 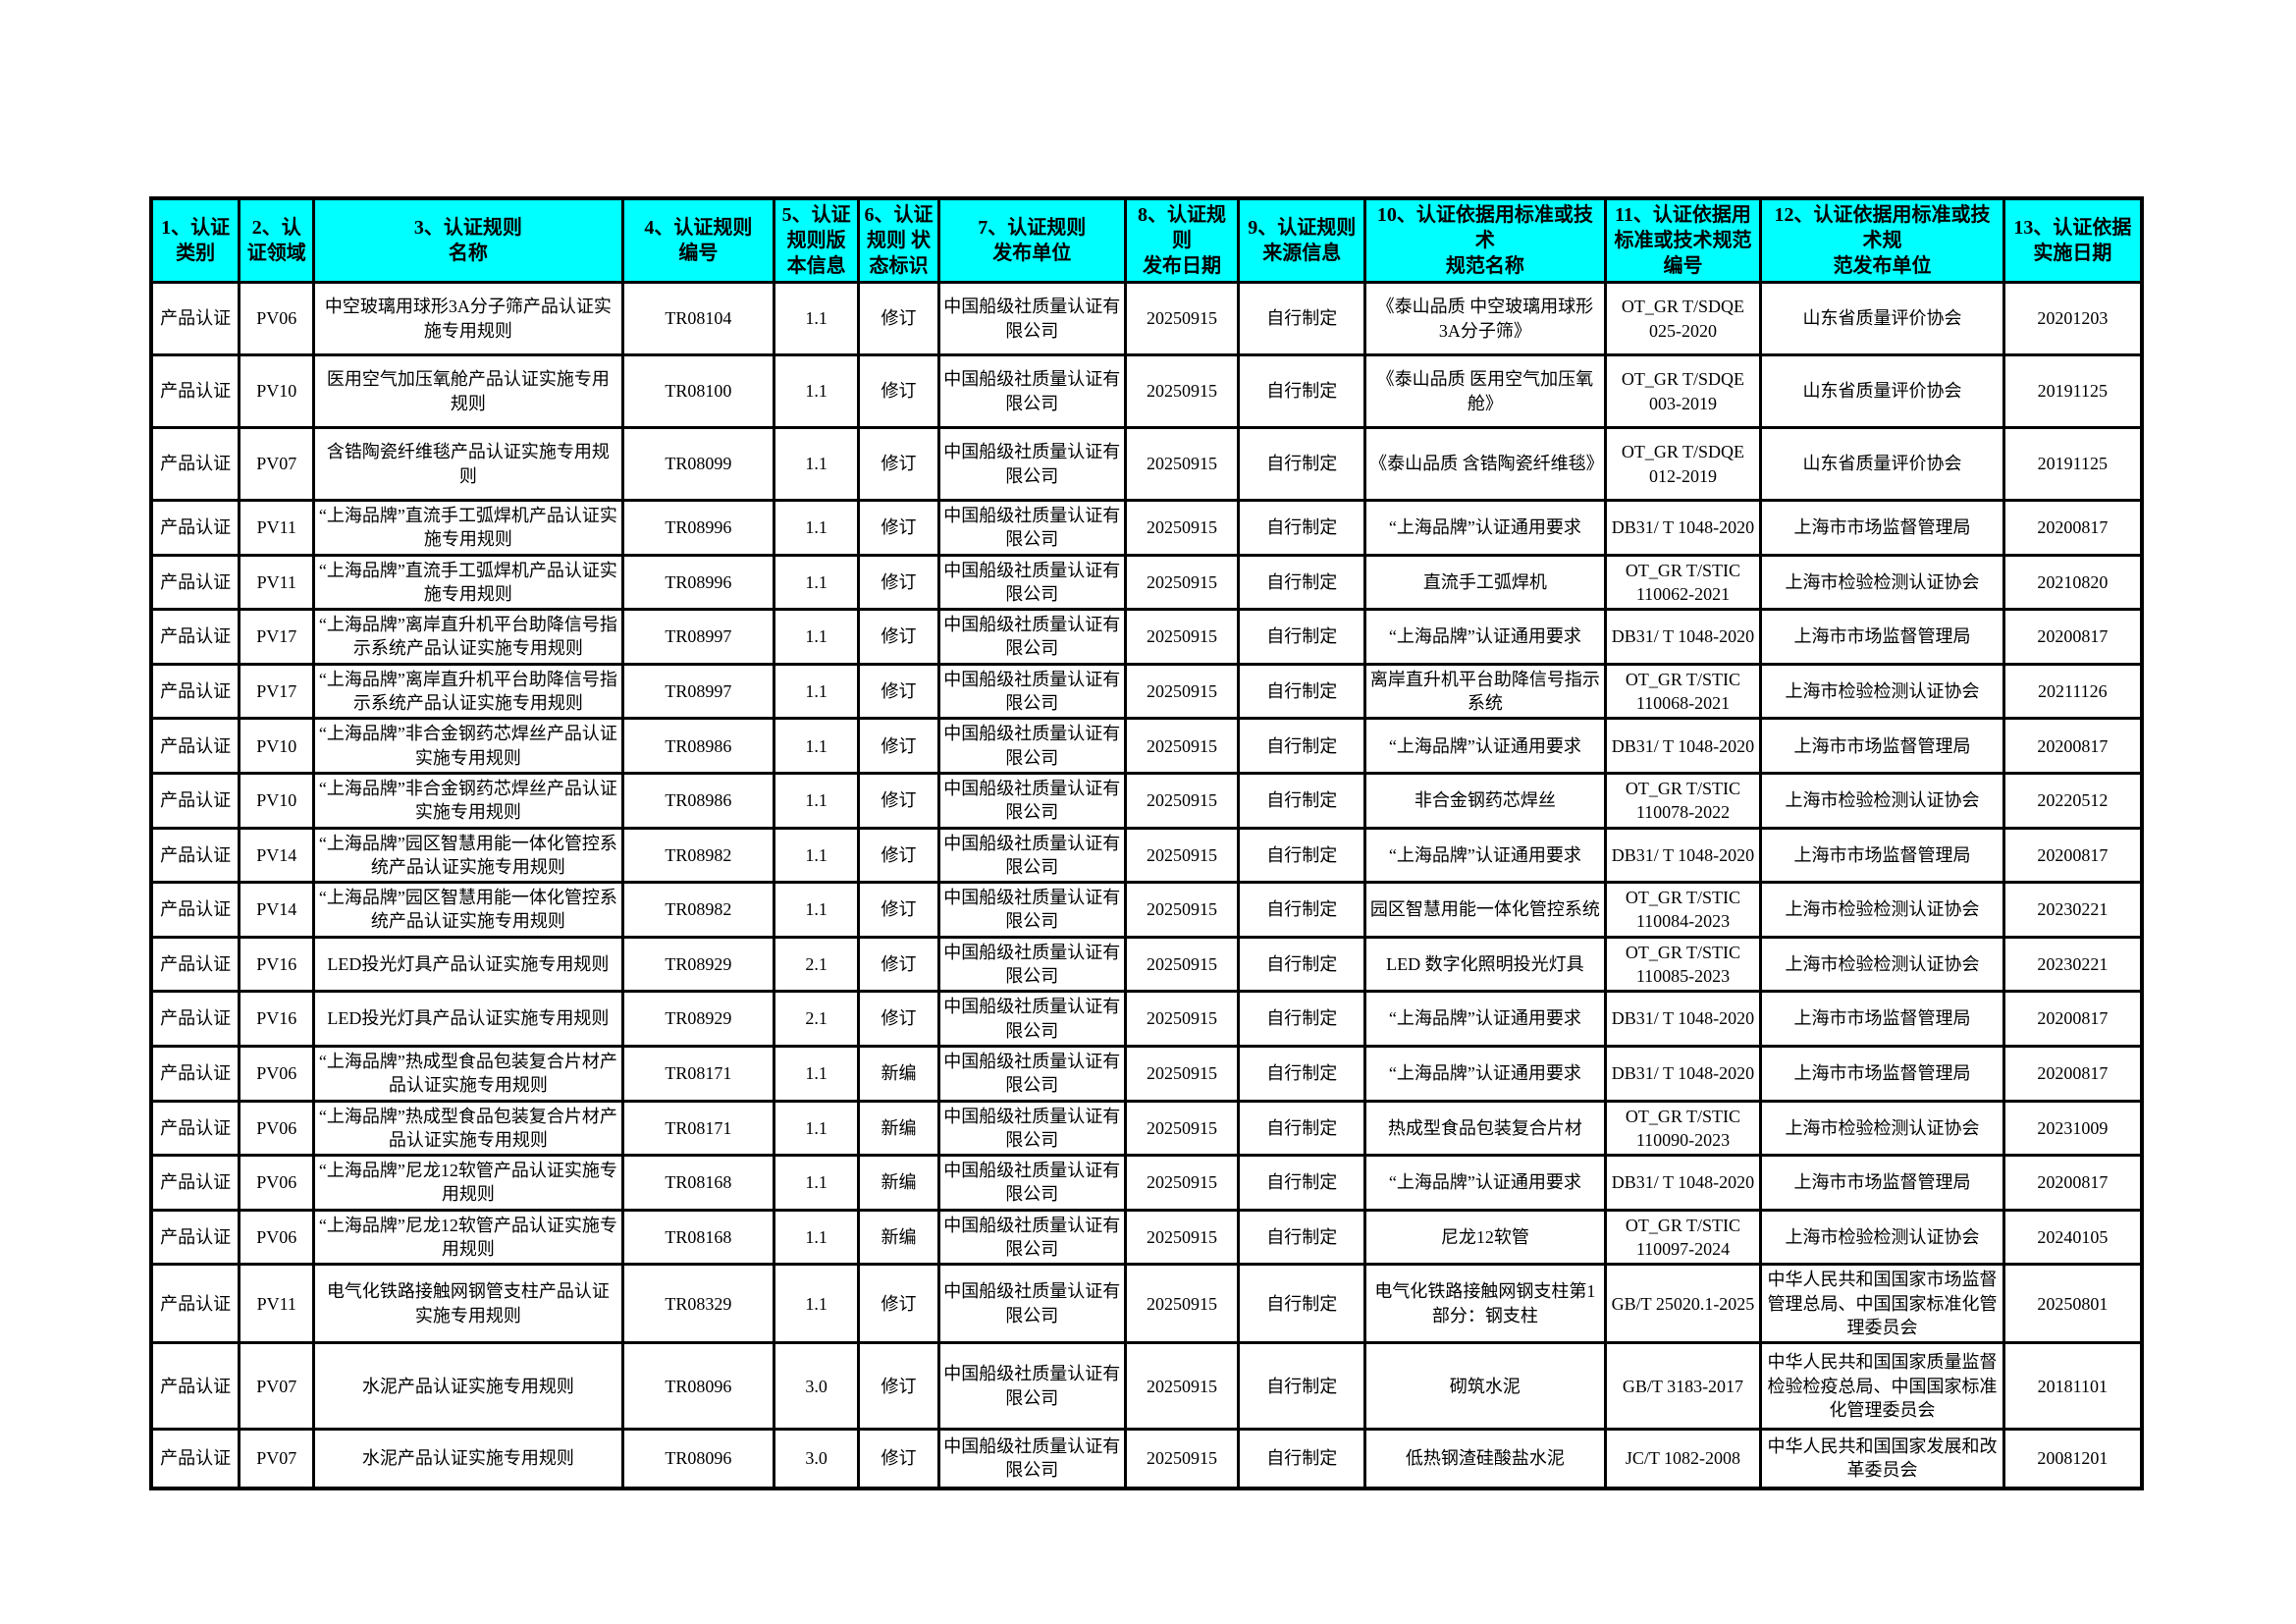 What do you see at coordinates (698, 964) in the screenshot?
I see `table-cell: TR08929` at bounding box center [698, 964].